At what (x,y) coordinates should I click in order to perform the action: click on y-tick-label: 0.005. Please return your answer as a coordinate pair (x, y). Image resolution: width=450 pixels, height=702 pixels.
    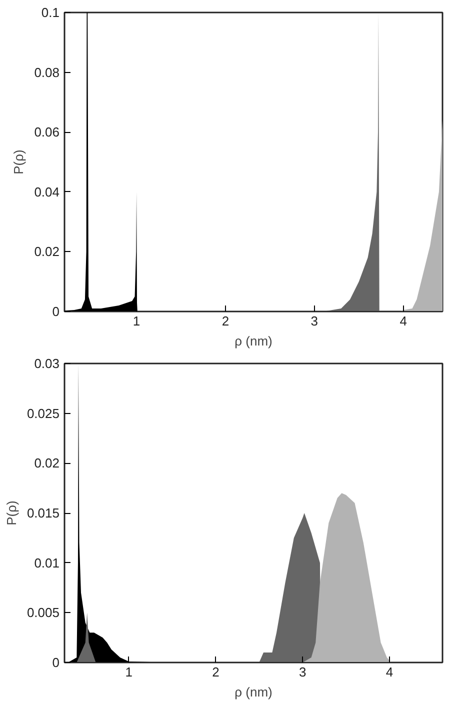
    Looking at the image, I should click on (43, 612).